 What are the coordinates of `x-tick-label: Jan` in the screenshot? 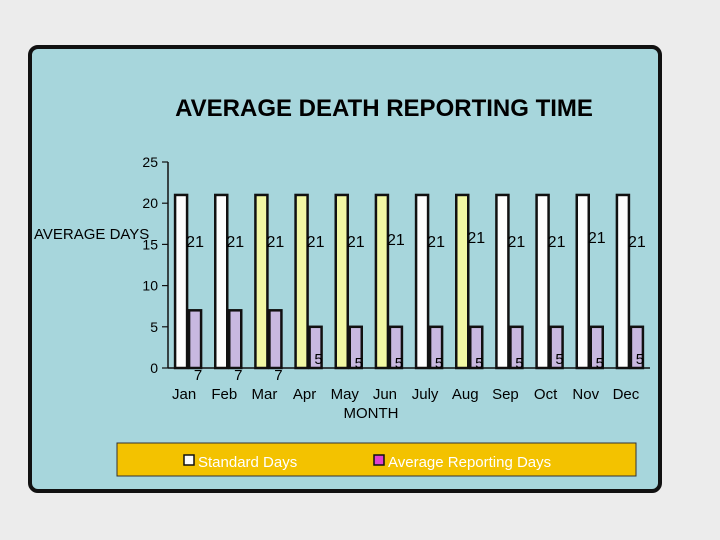 It's located at (184, 394).